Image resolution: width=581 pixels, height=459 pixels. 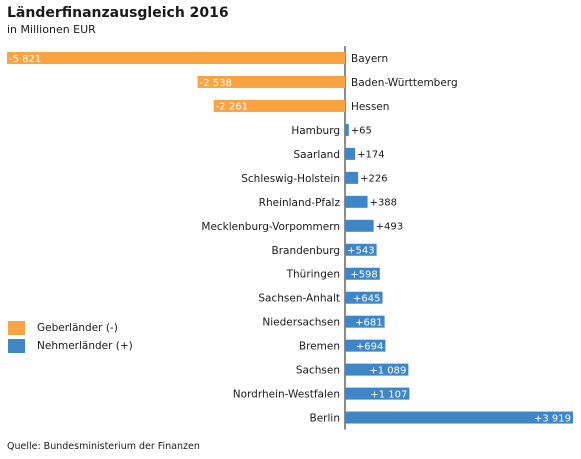 What do you see at coordinates (313, 275) in the screenshot?
I see `category-label-9: Thüringen` at bounding box center [313, 275].